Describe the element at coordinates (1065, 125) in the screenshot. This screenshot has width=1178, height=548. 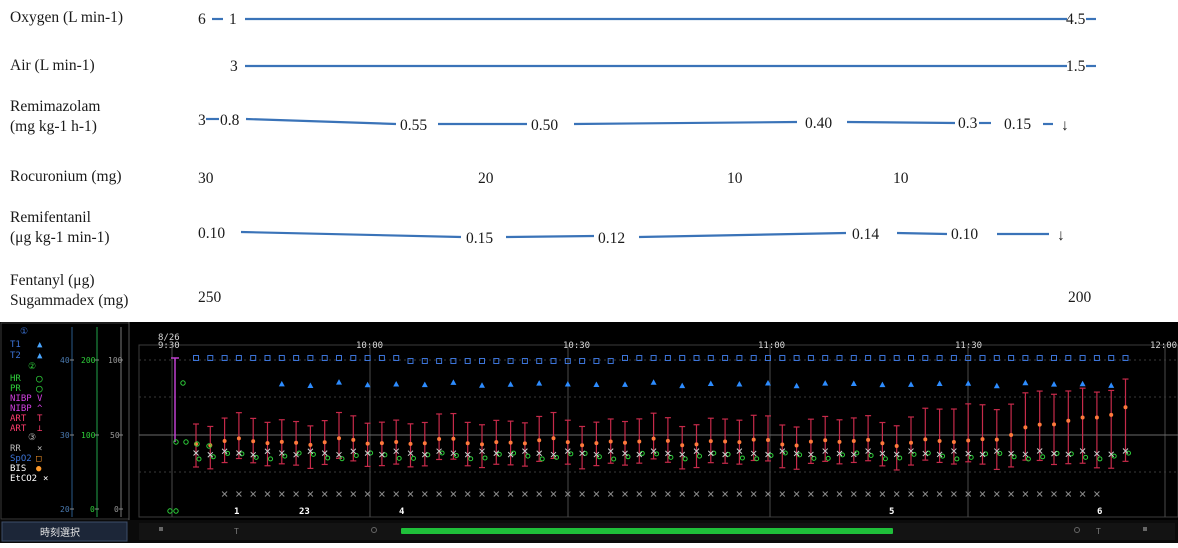
I see `remimazolam-stop-arrow: ↓` at that location.